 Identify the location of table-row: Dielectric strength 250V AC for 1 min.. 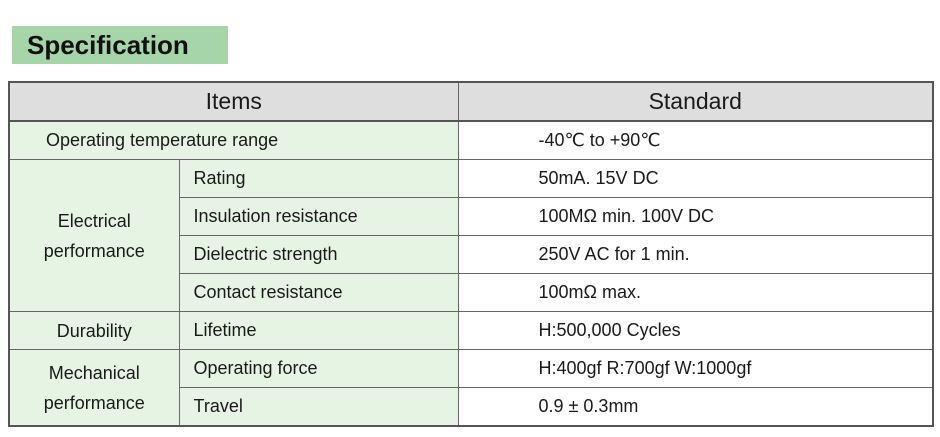
(471, 254).